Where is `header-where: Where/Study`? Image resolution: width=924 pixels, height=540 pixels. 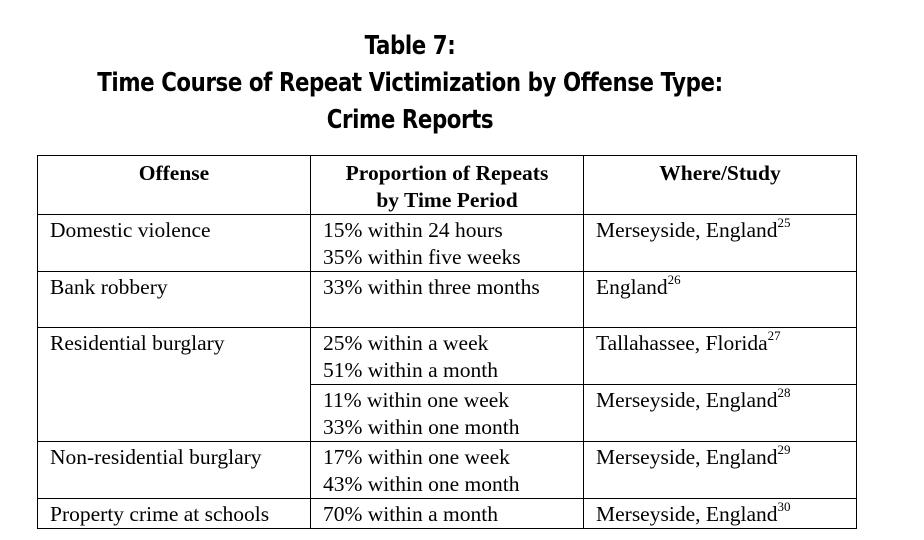
header-where: Where/Study is located at coordinates (720, 185).